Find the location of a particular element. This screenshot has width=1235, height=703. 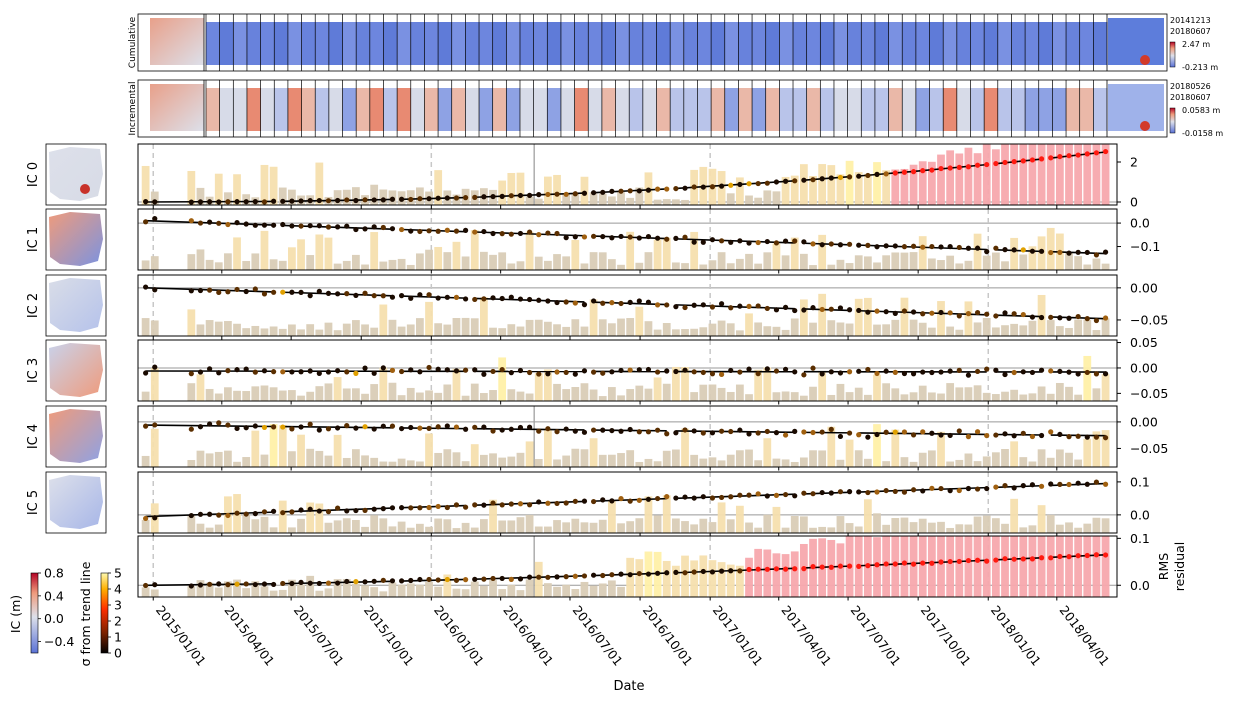

sigma-colorbar-gradient is located at coordinates (104, 613).